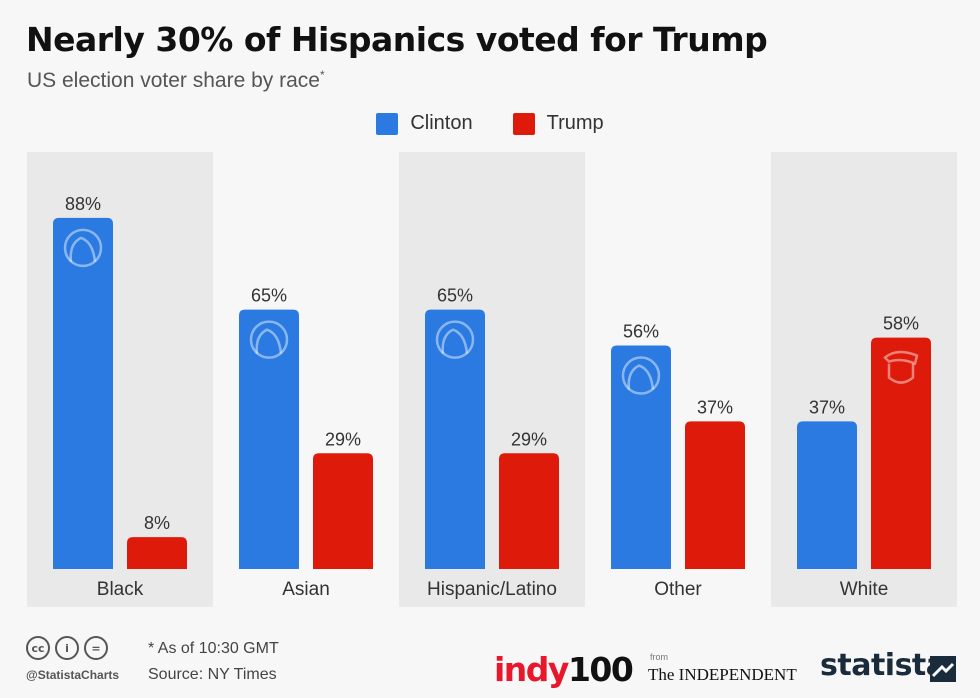 This screenshot has width=980, height=698. Describe the element at coordinates (269, 296) in the screenshot. I see `data-label-clinton-asian: 65%` at that location.